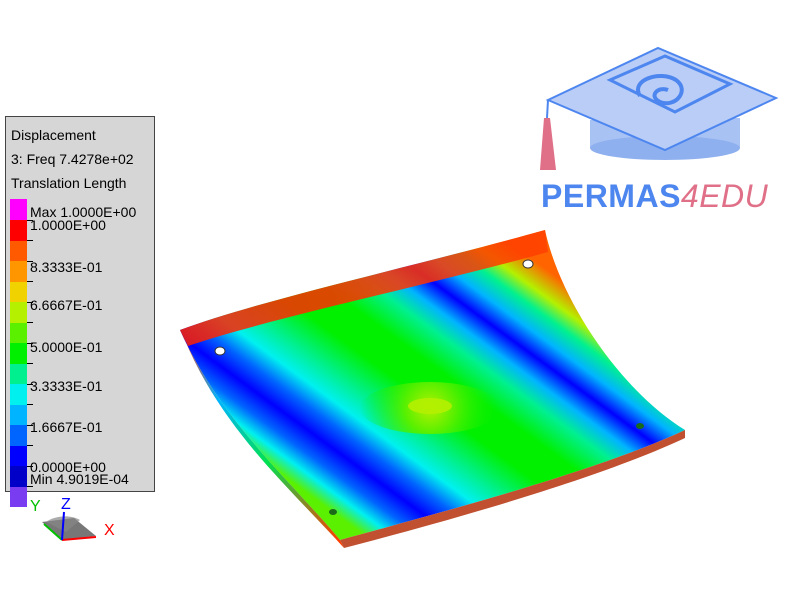 This screenshot has width=800, height=608. I want to click on legend-value-5: 1.6667E-01, so click(66, 427).